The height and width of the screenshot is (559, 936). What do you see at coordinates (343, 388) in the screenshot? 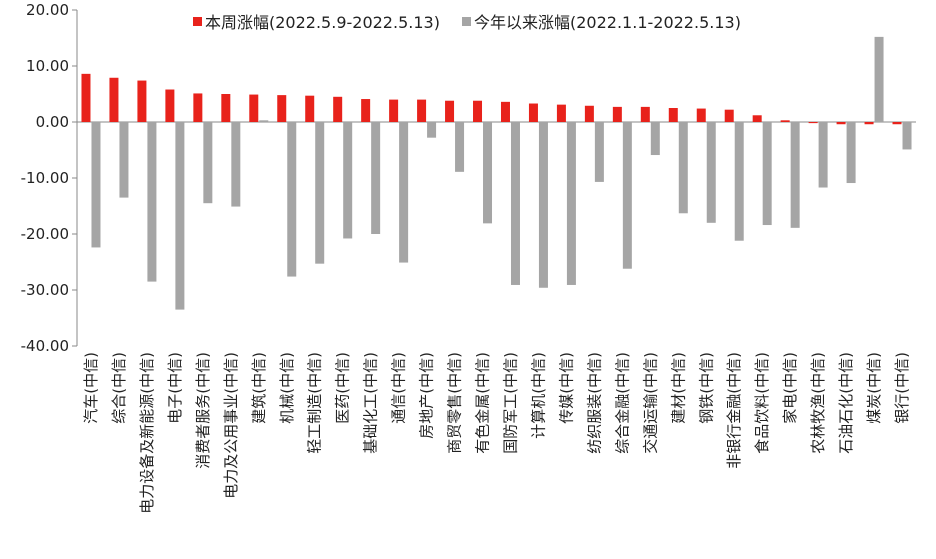
I see `x-tick-label: 医药(中信)` at bounding box center [343, 388].